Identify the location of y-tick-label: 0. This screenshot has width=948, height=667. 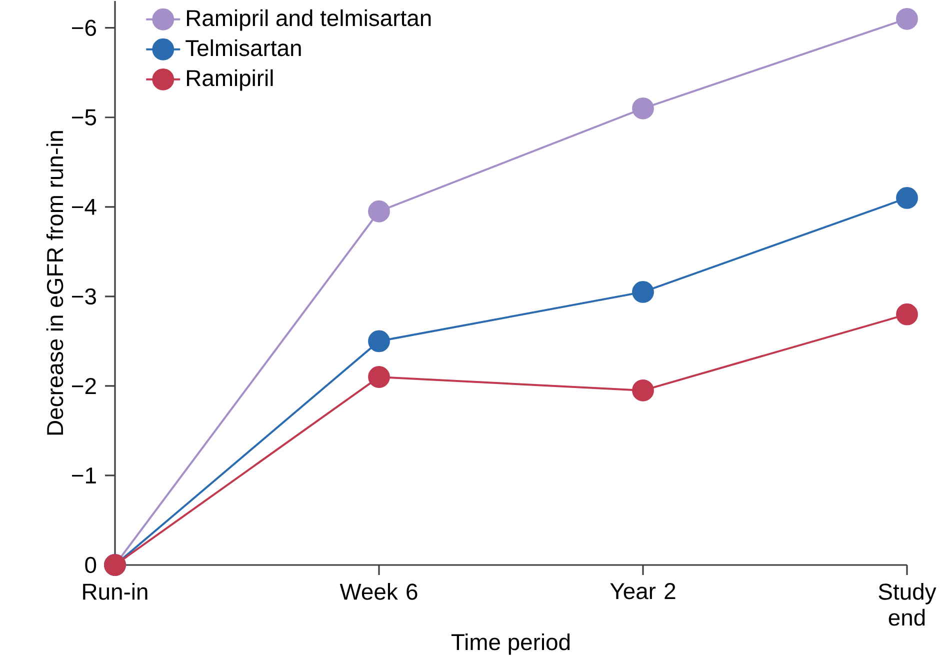
(90, 565).